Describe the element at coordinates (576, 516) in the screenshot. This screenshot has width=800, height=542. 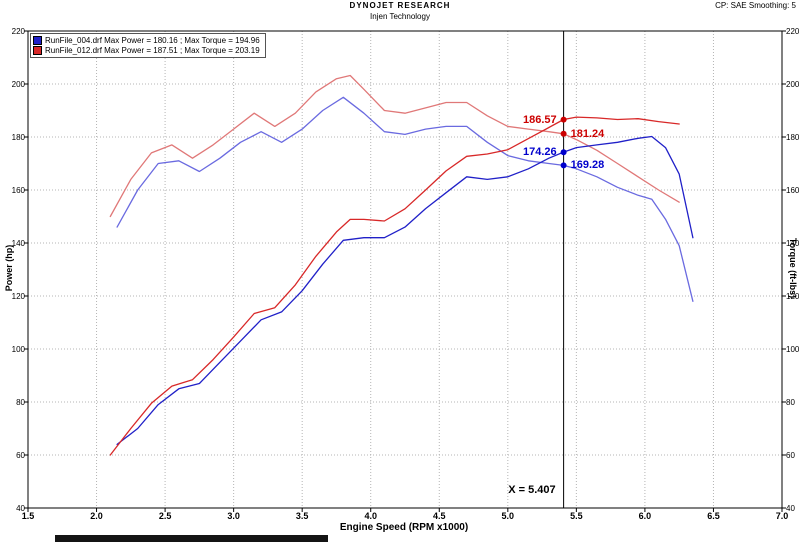
I see `x-tick-label: 5.5` at that location.